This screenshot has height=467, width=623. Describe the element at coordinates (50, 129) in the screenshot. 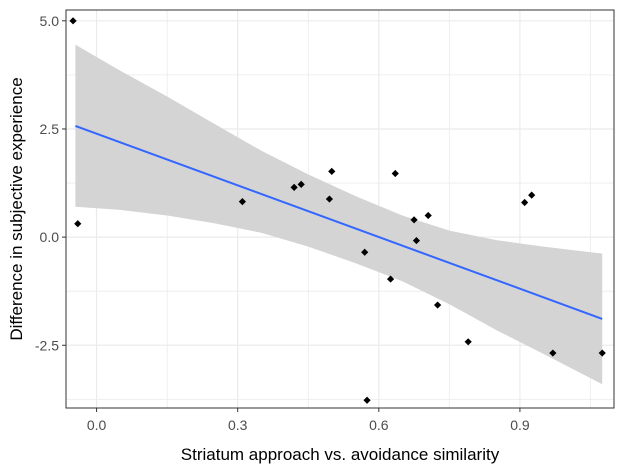

I see `y-tick-label: 2.5` at that location.